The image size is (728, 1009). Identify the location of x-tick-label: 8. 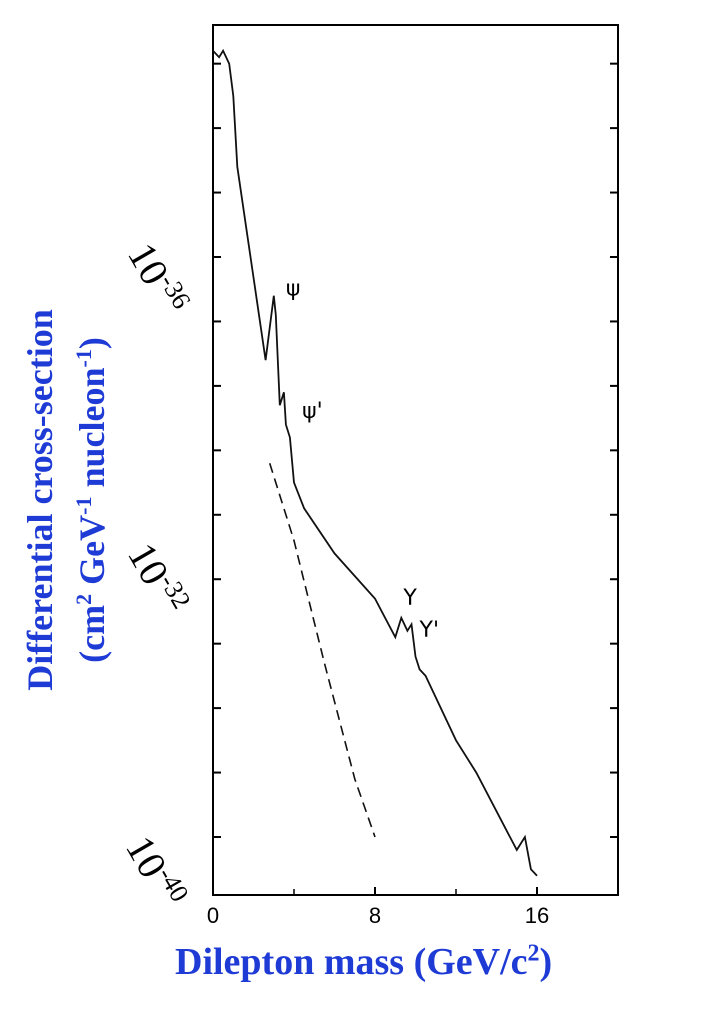
(375, 915).